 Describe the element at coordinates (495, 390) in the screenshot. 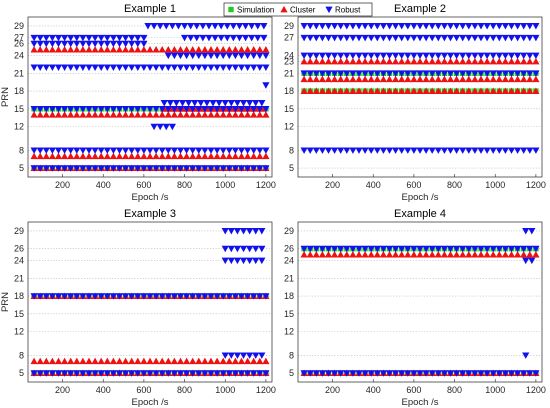

I see `x-tick-label: 1000` at that location.